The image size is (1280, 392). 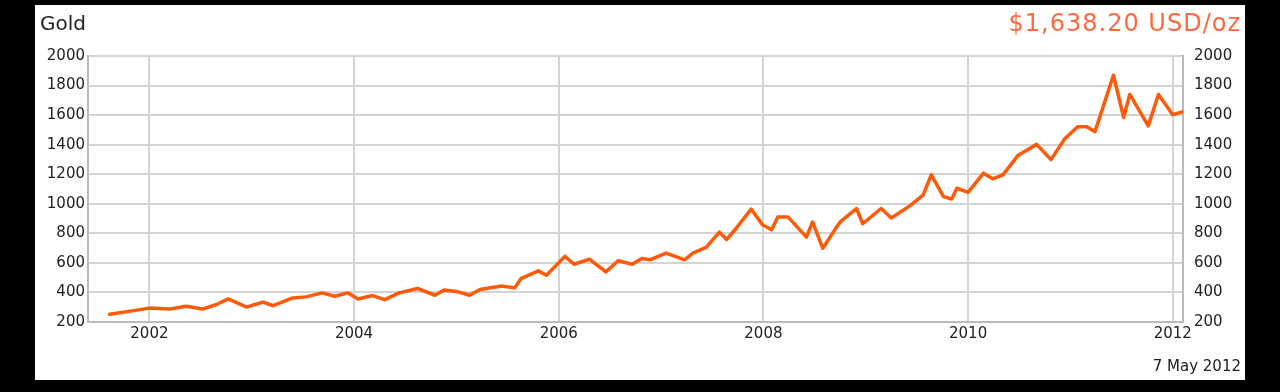 I want to click on y2-tick-label: 1800, so click(x=1213, y=84).